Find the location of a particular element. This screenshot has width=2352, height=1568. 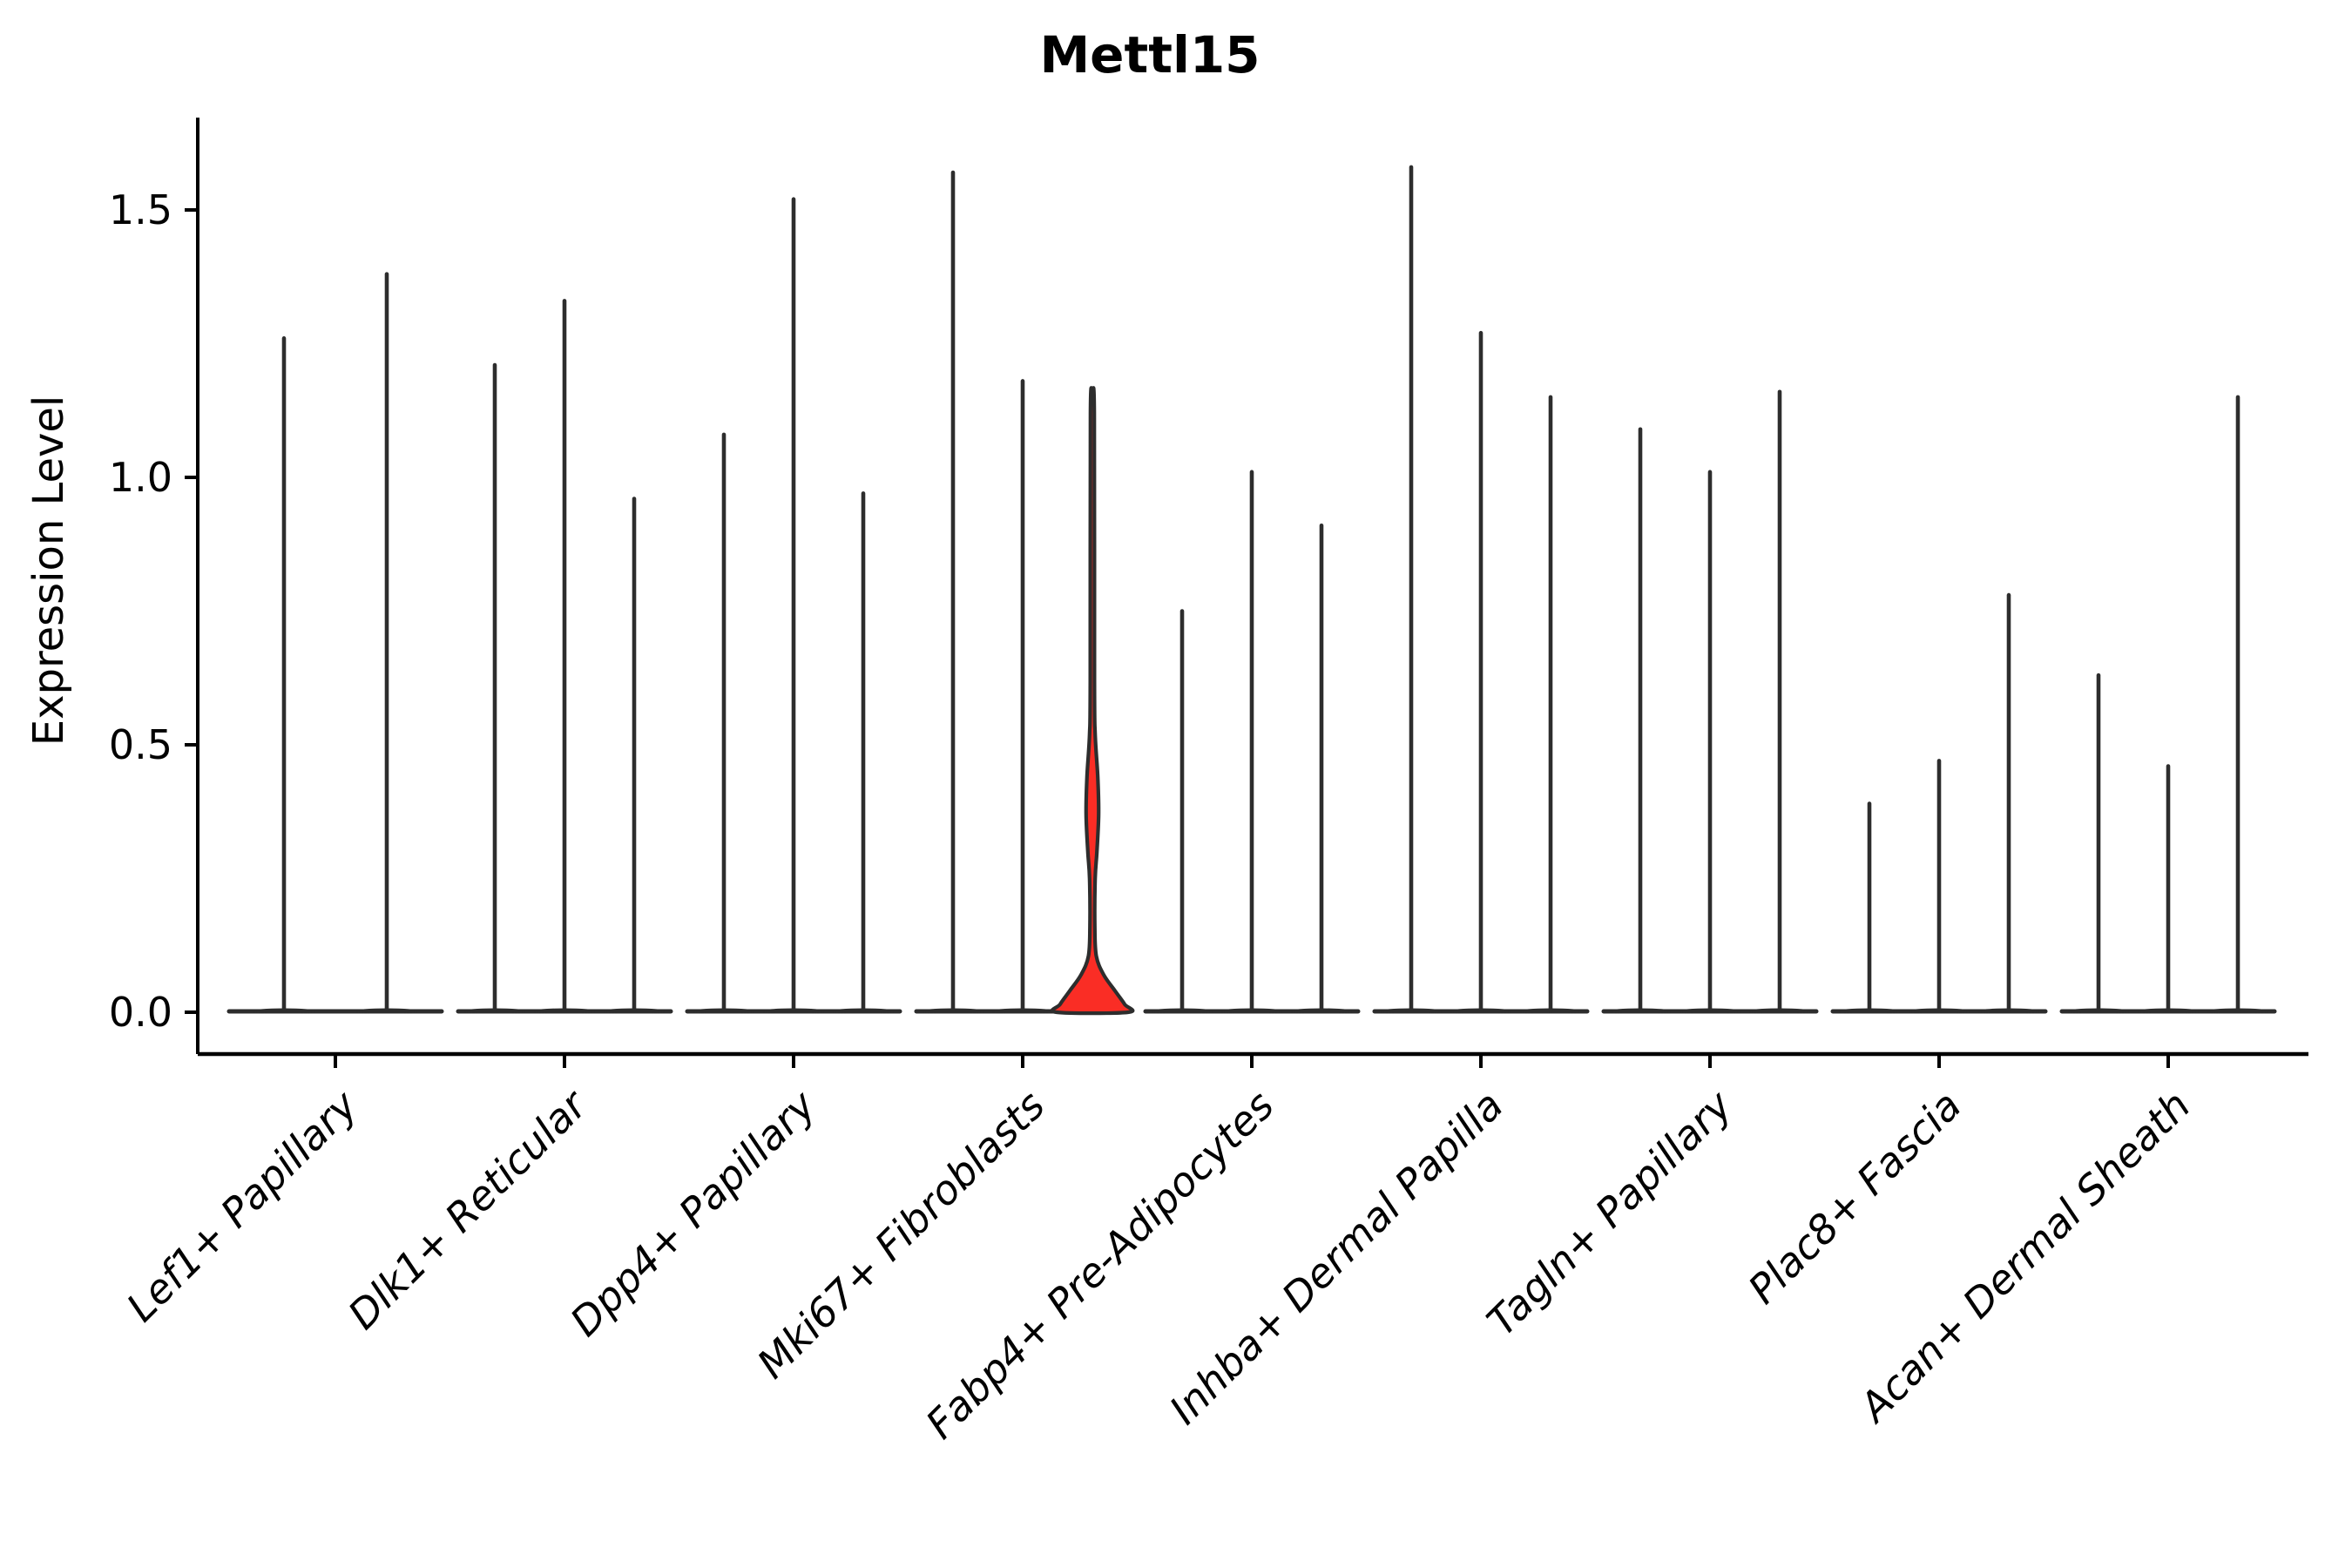

y-axis-label: Expression Level is located at coordinates (48, 571).